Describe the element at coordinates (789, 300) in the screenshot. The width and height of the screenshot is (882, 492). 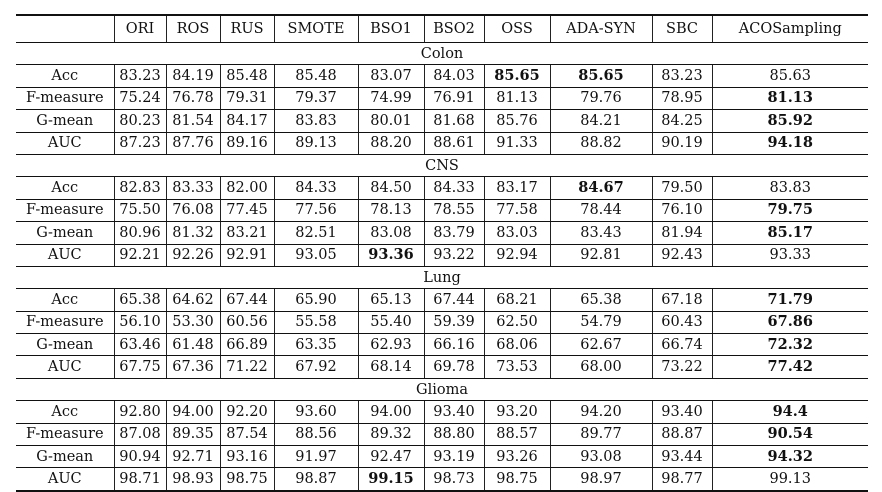
I see `value-cell: 71.79` at that location.